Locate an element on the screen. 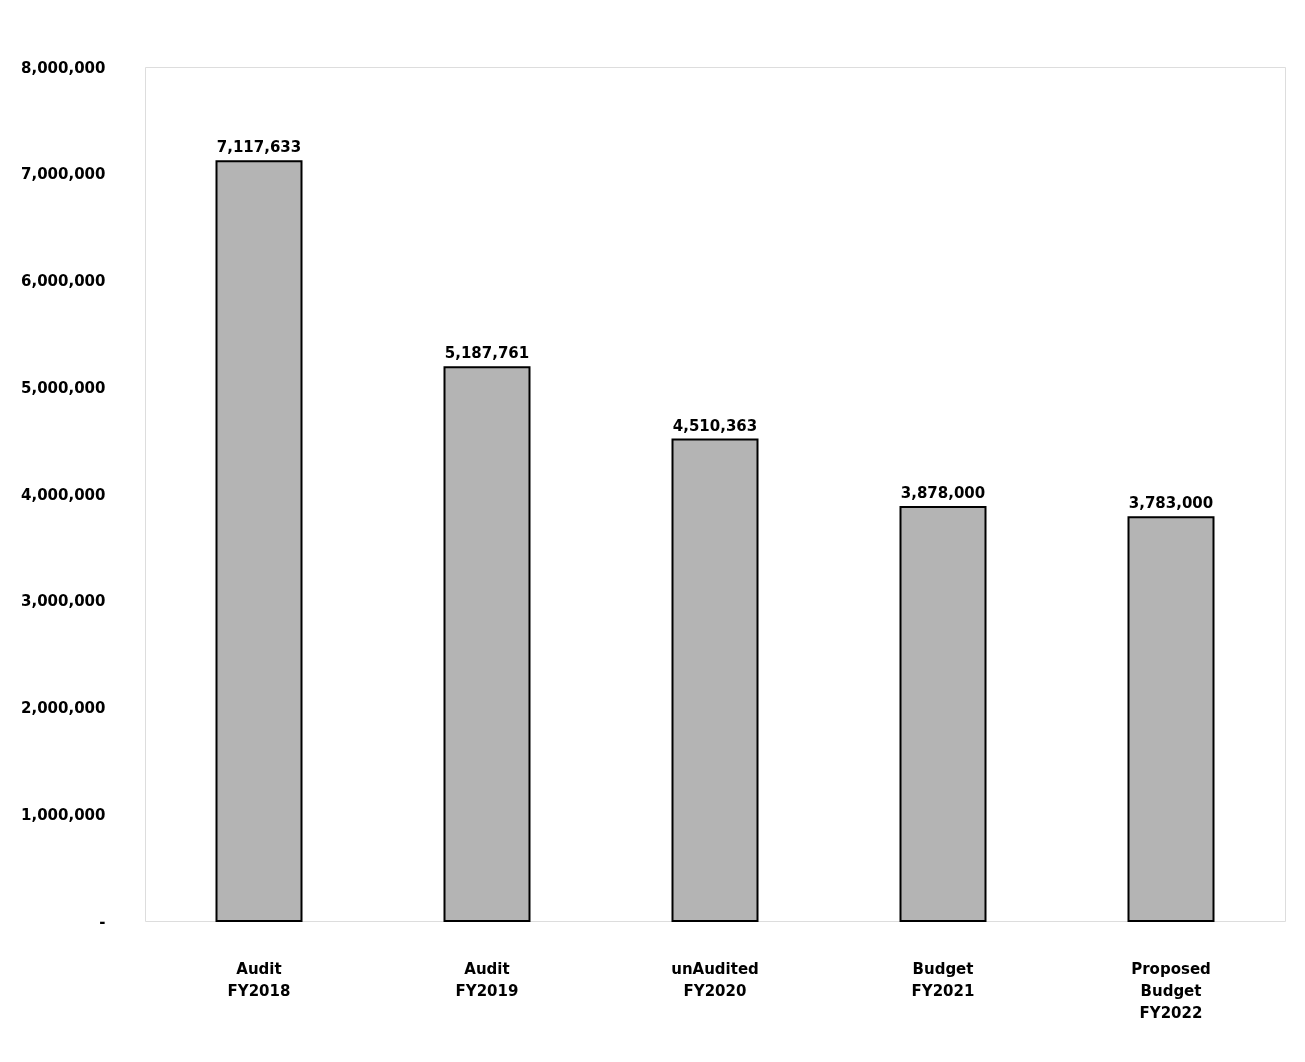  data-label: 7,117,633 is located at coordinates (259, 147).